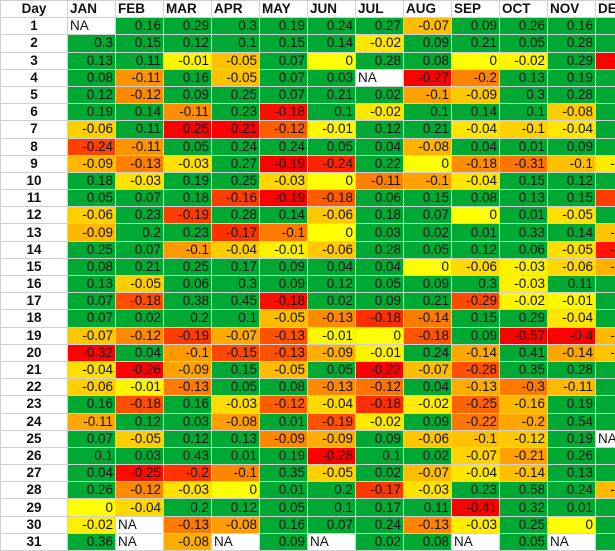  I want to click on value-cell: 0.54, so click(572, 421).